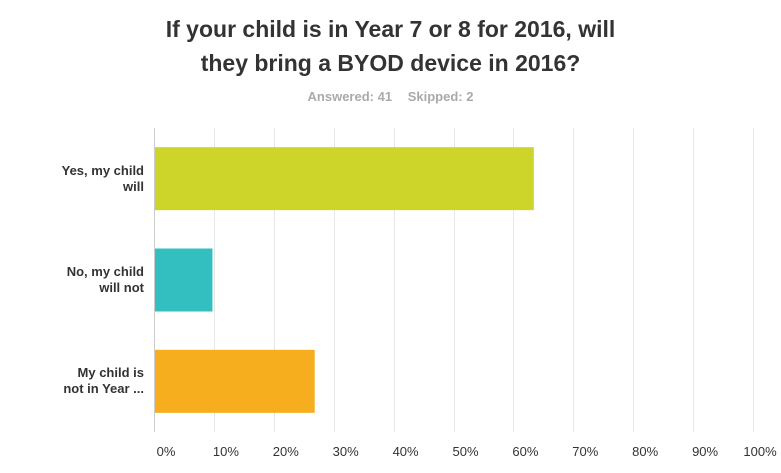 The image size is (781, 473). I want to click on x-tick-label: 0%, so click(166, 451).